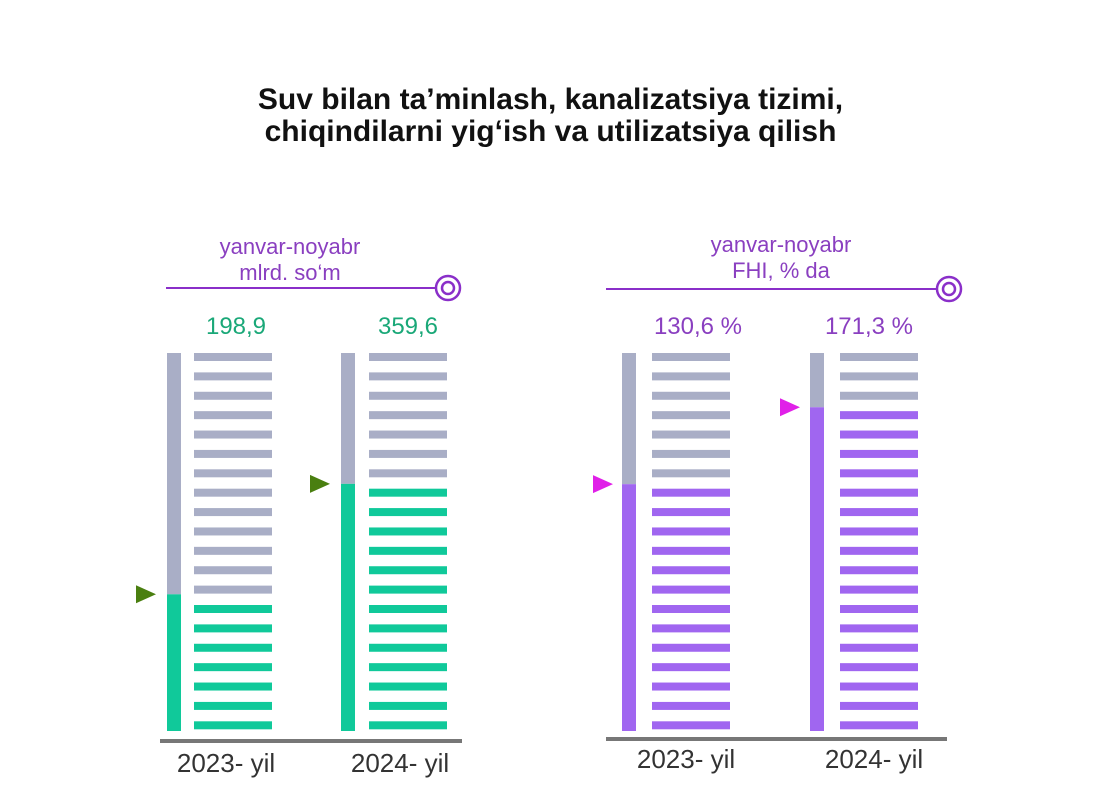 The width and height of the screenshot is (1101, 793). I want to click on subtitle-line-2: FHI, % da, so click(781, 270).